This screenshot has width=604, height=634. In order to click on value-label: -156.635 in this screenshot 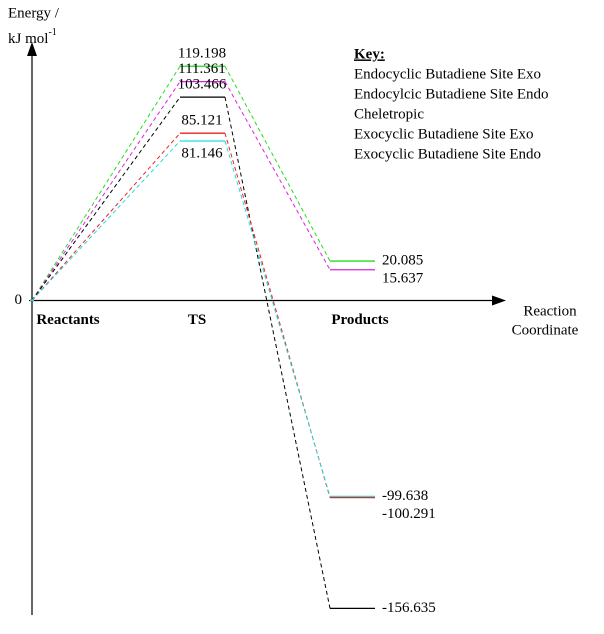, I will do `click(409, 608)`.